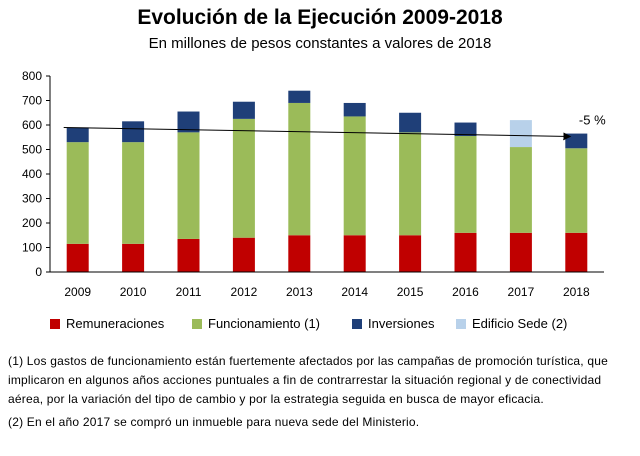 This screenshot has height=456, width=640. What do you see at coordinates (465, 252) in the screenshot?
I see `bar-remuneraciones-2016` at bounding box center [465, 252].